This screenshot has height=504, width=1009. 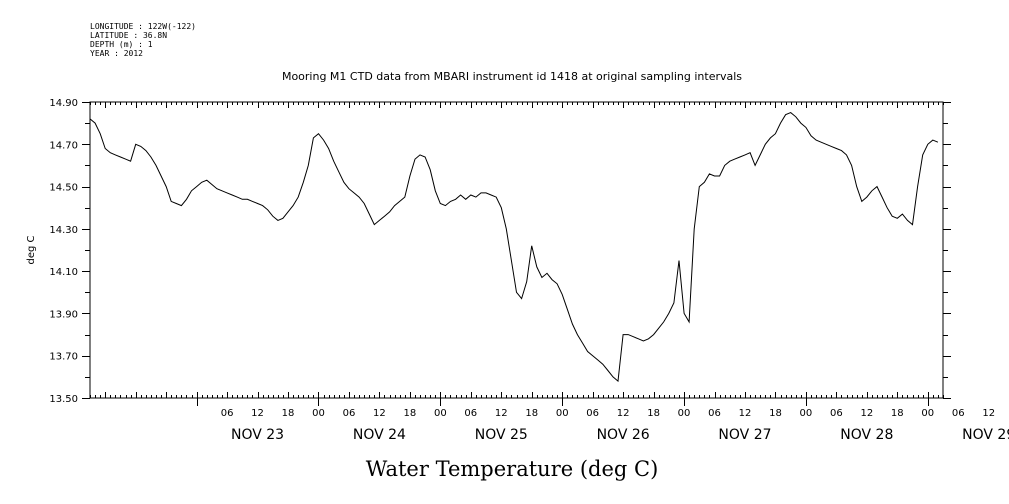 I want to click on longitude-label: LONGITUDE : 122W(-122), so click(x=143, y=26).